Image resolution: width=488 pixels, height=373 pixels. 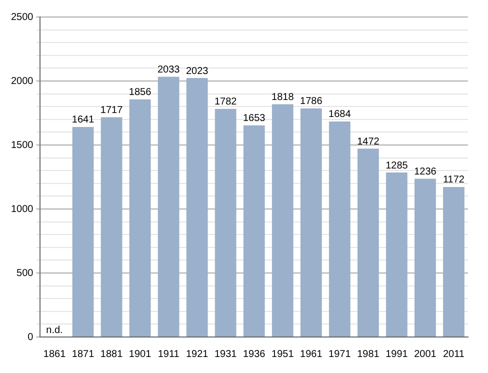 I want to click on x-tick-label: 1981, so click(x=368, y=354).